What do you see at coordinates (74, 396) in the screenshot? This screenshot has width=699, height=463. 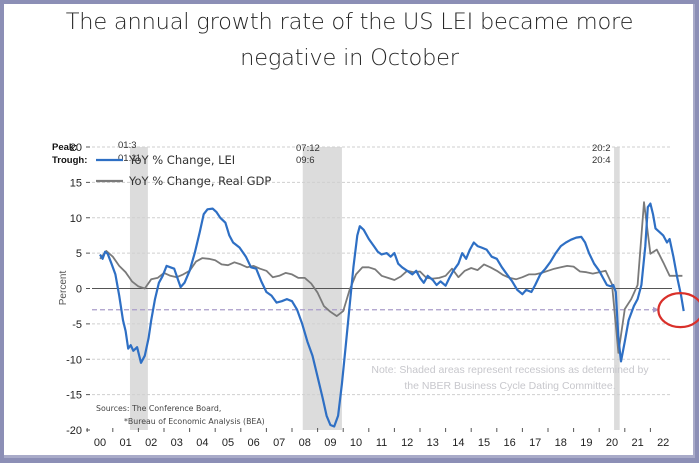 I see `y-tick-label: -15` at bounding box center [74, 396].